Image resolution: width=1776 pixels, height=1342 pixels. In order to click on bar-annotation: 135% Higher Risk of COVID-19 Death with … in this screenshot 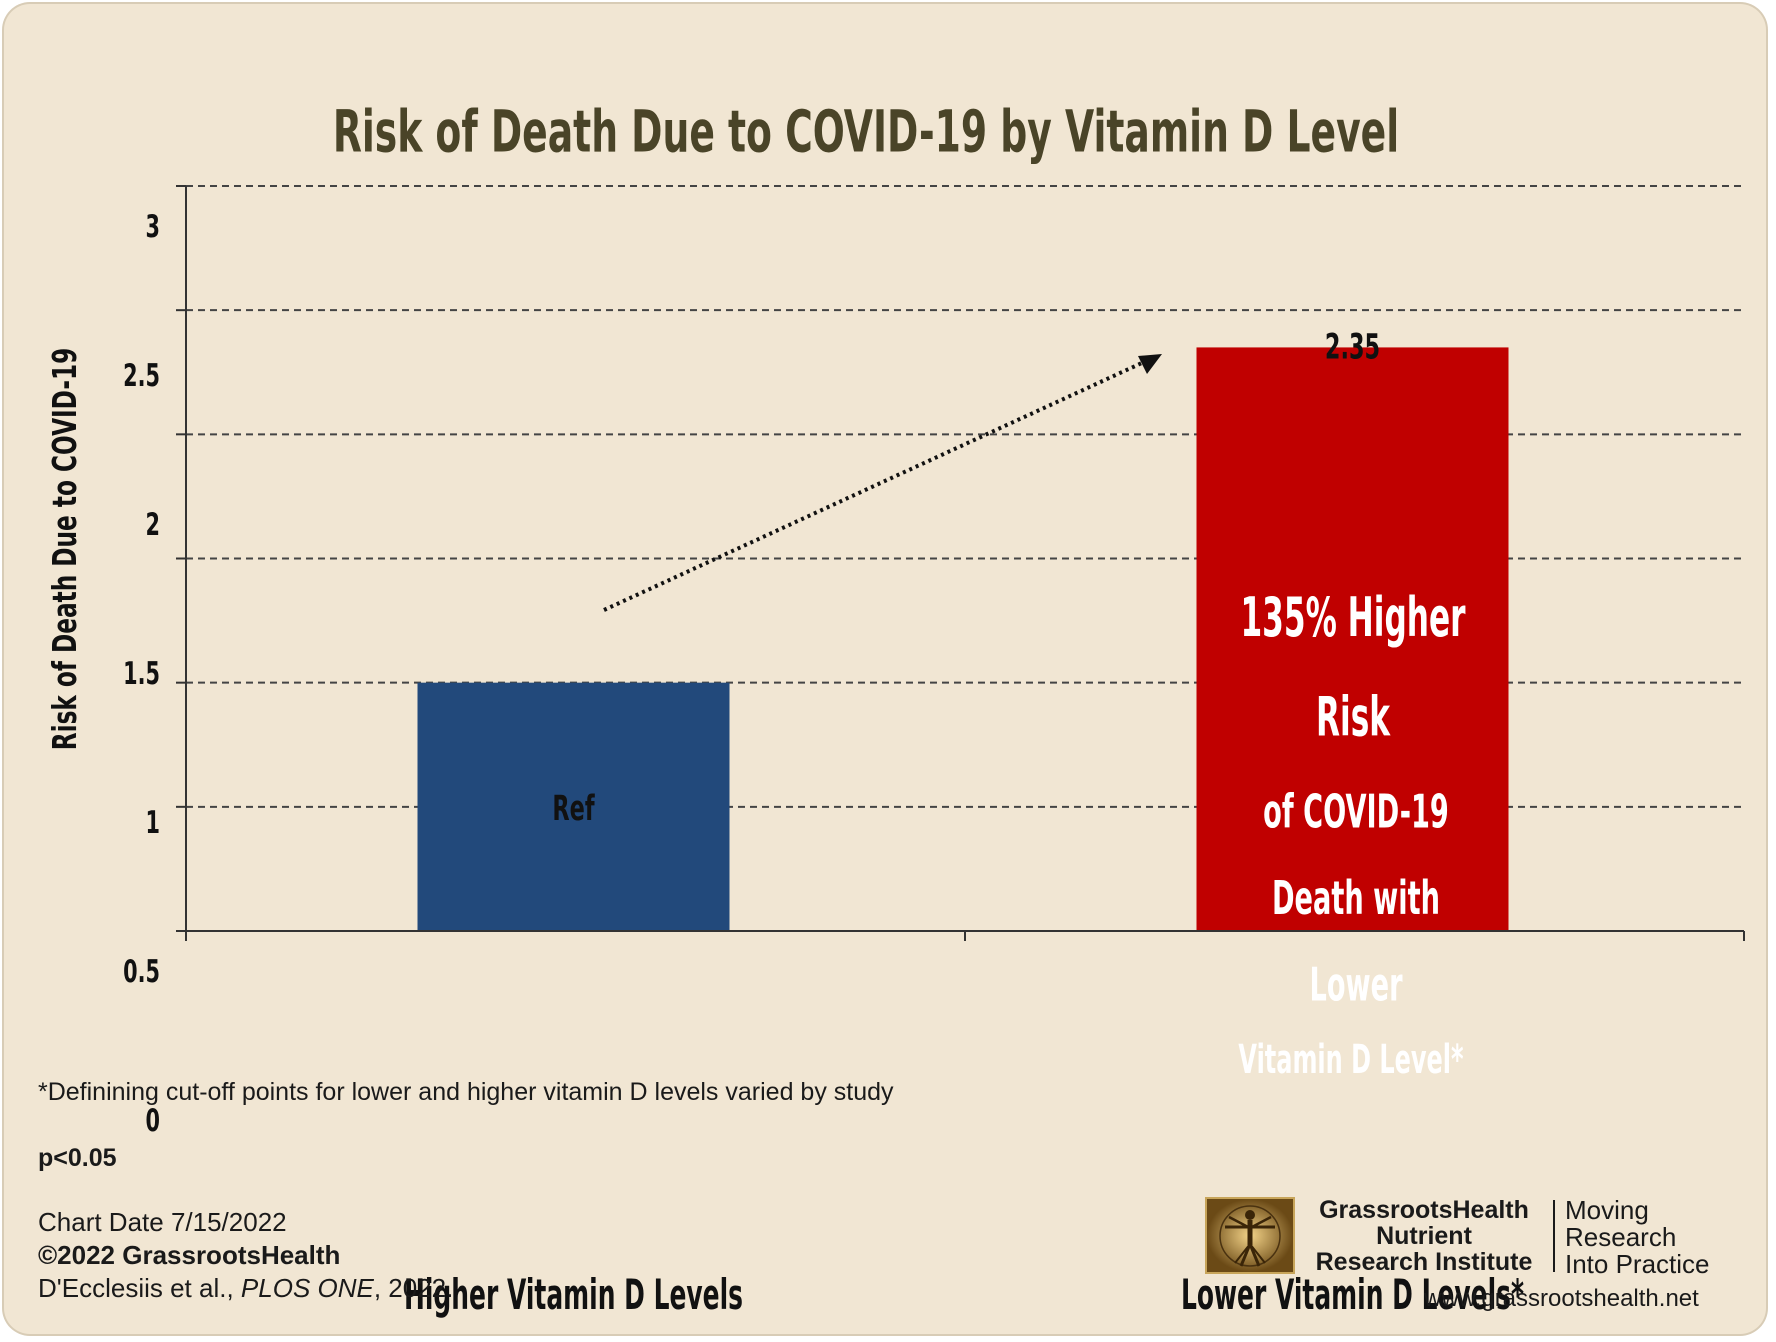, I will do `click(1351, 835)`.